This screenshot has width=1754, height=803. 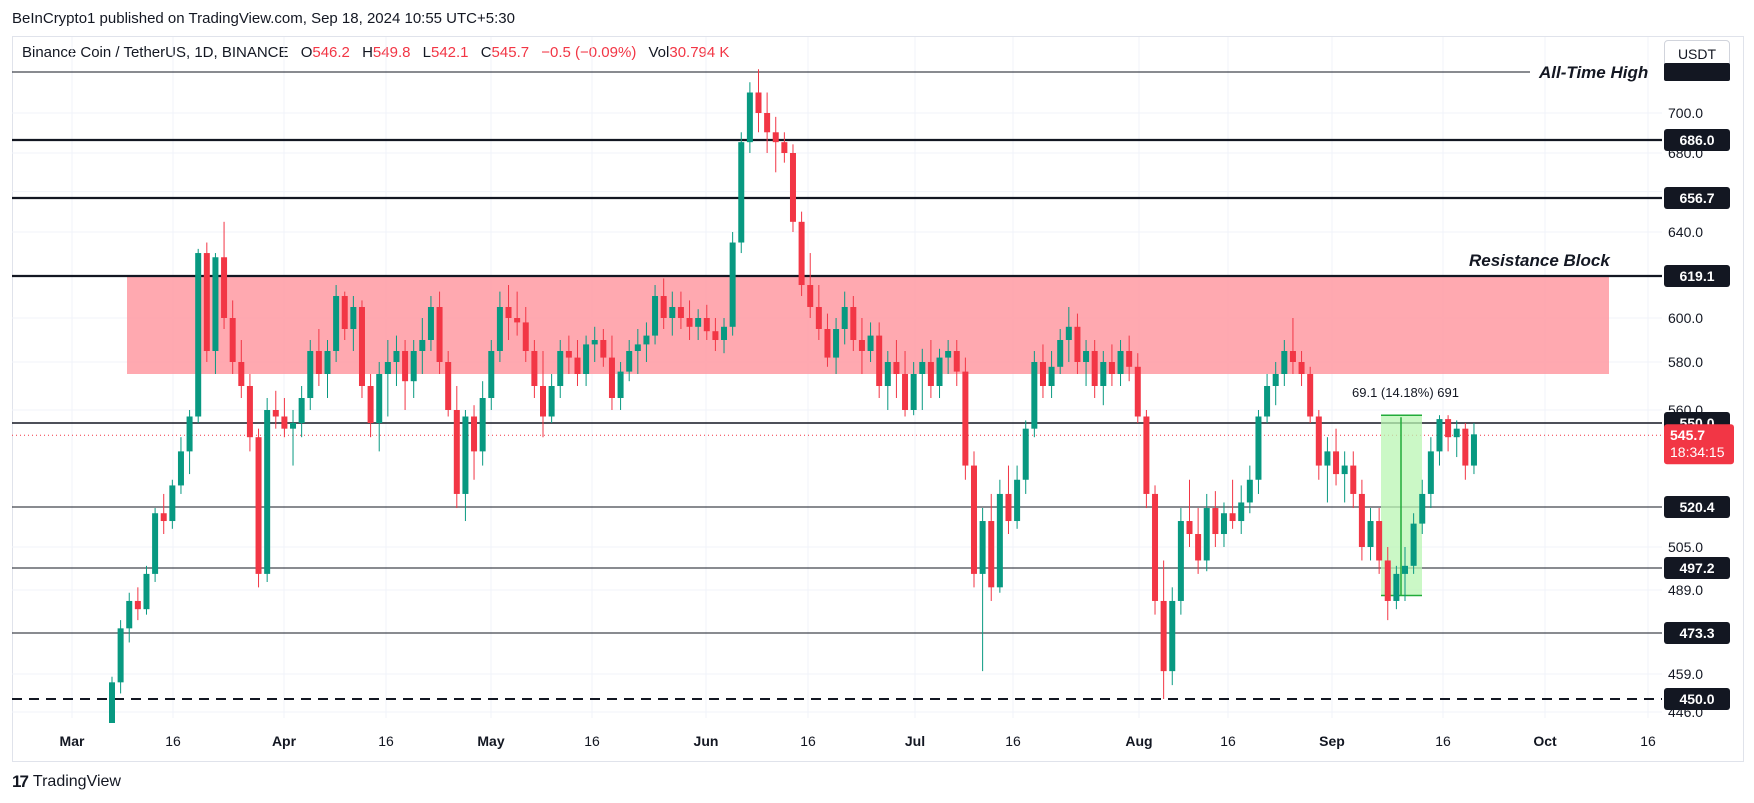 What do you see at coordinates (1696, 633) in the screenshot?
I see `level-tag-label: 473.3` at bounding box center [1696, 633].